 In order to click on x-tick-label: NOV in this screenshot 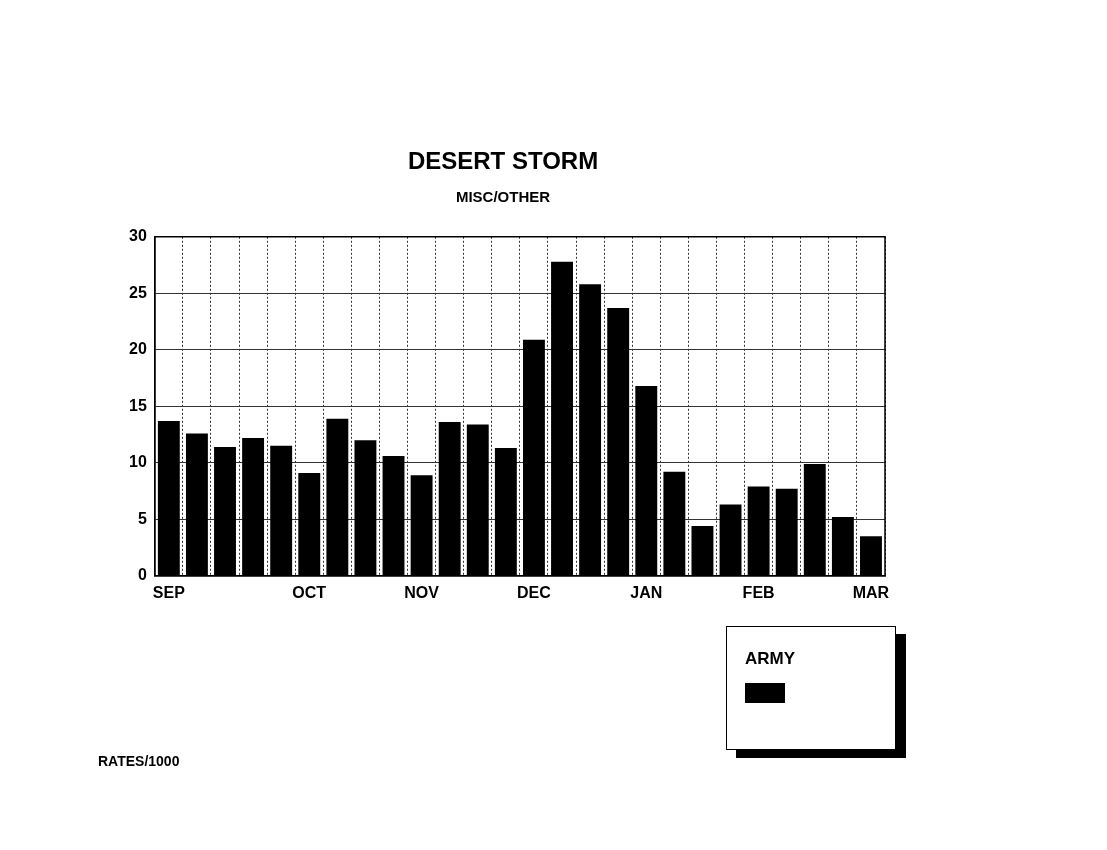, I will do `click(422, 592)`.